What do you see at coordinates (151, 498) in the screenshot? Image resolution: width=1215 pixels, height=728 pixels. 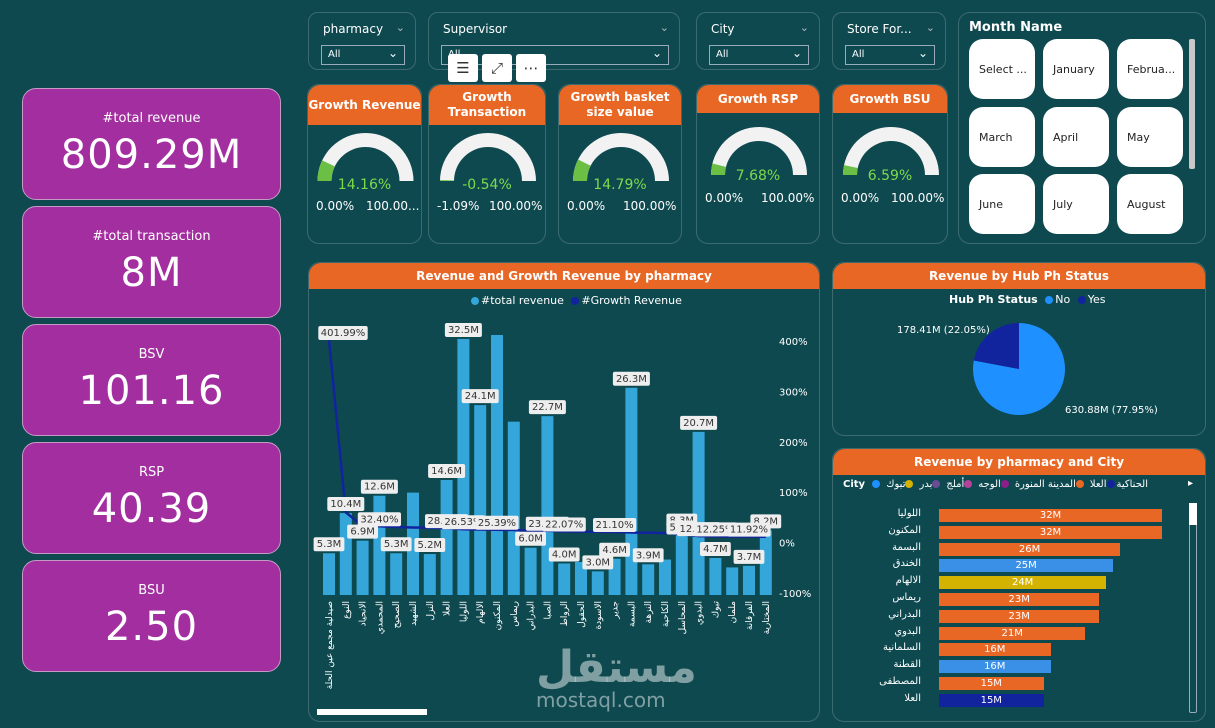 I see `kpi-rsp: RSP 40.39` at bounding box center [151, 498].